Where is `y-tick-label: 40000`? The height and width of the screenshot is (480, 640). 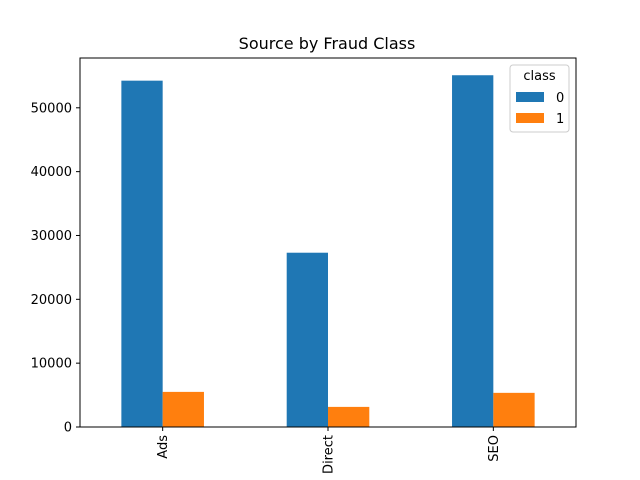 y-tick-label: 40000 is located at coordinates (51, 172).